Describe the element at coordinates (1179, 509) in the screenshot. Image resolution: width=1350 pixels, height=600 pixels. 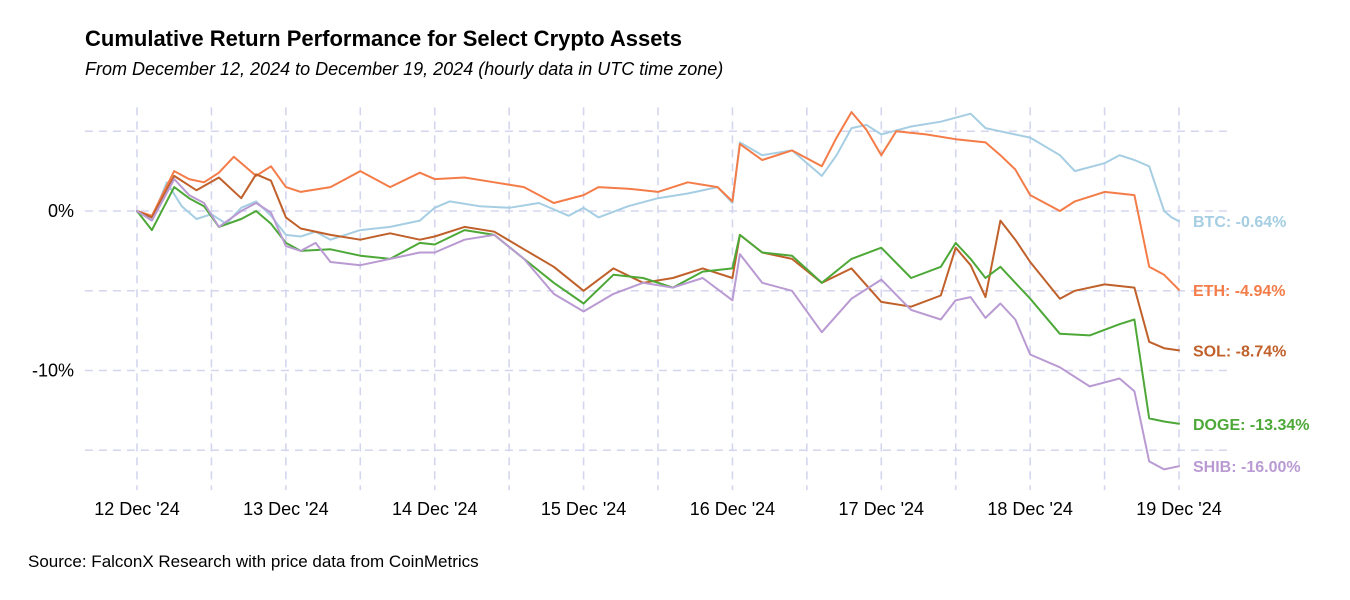
I see `x-tick-label: 19 Dec '24` at that location.